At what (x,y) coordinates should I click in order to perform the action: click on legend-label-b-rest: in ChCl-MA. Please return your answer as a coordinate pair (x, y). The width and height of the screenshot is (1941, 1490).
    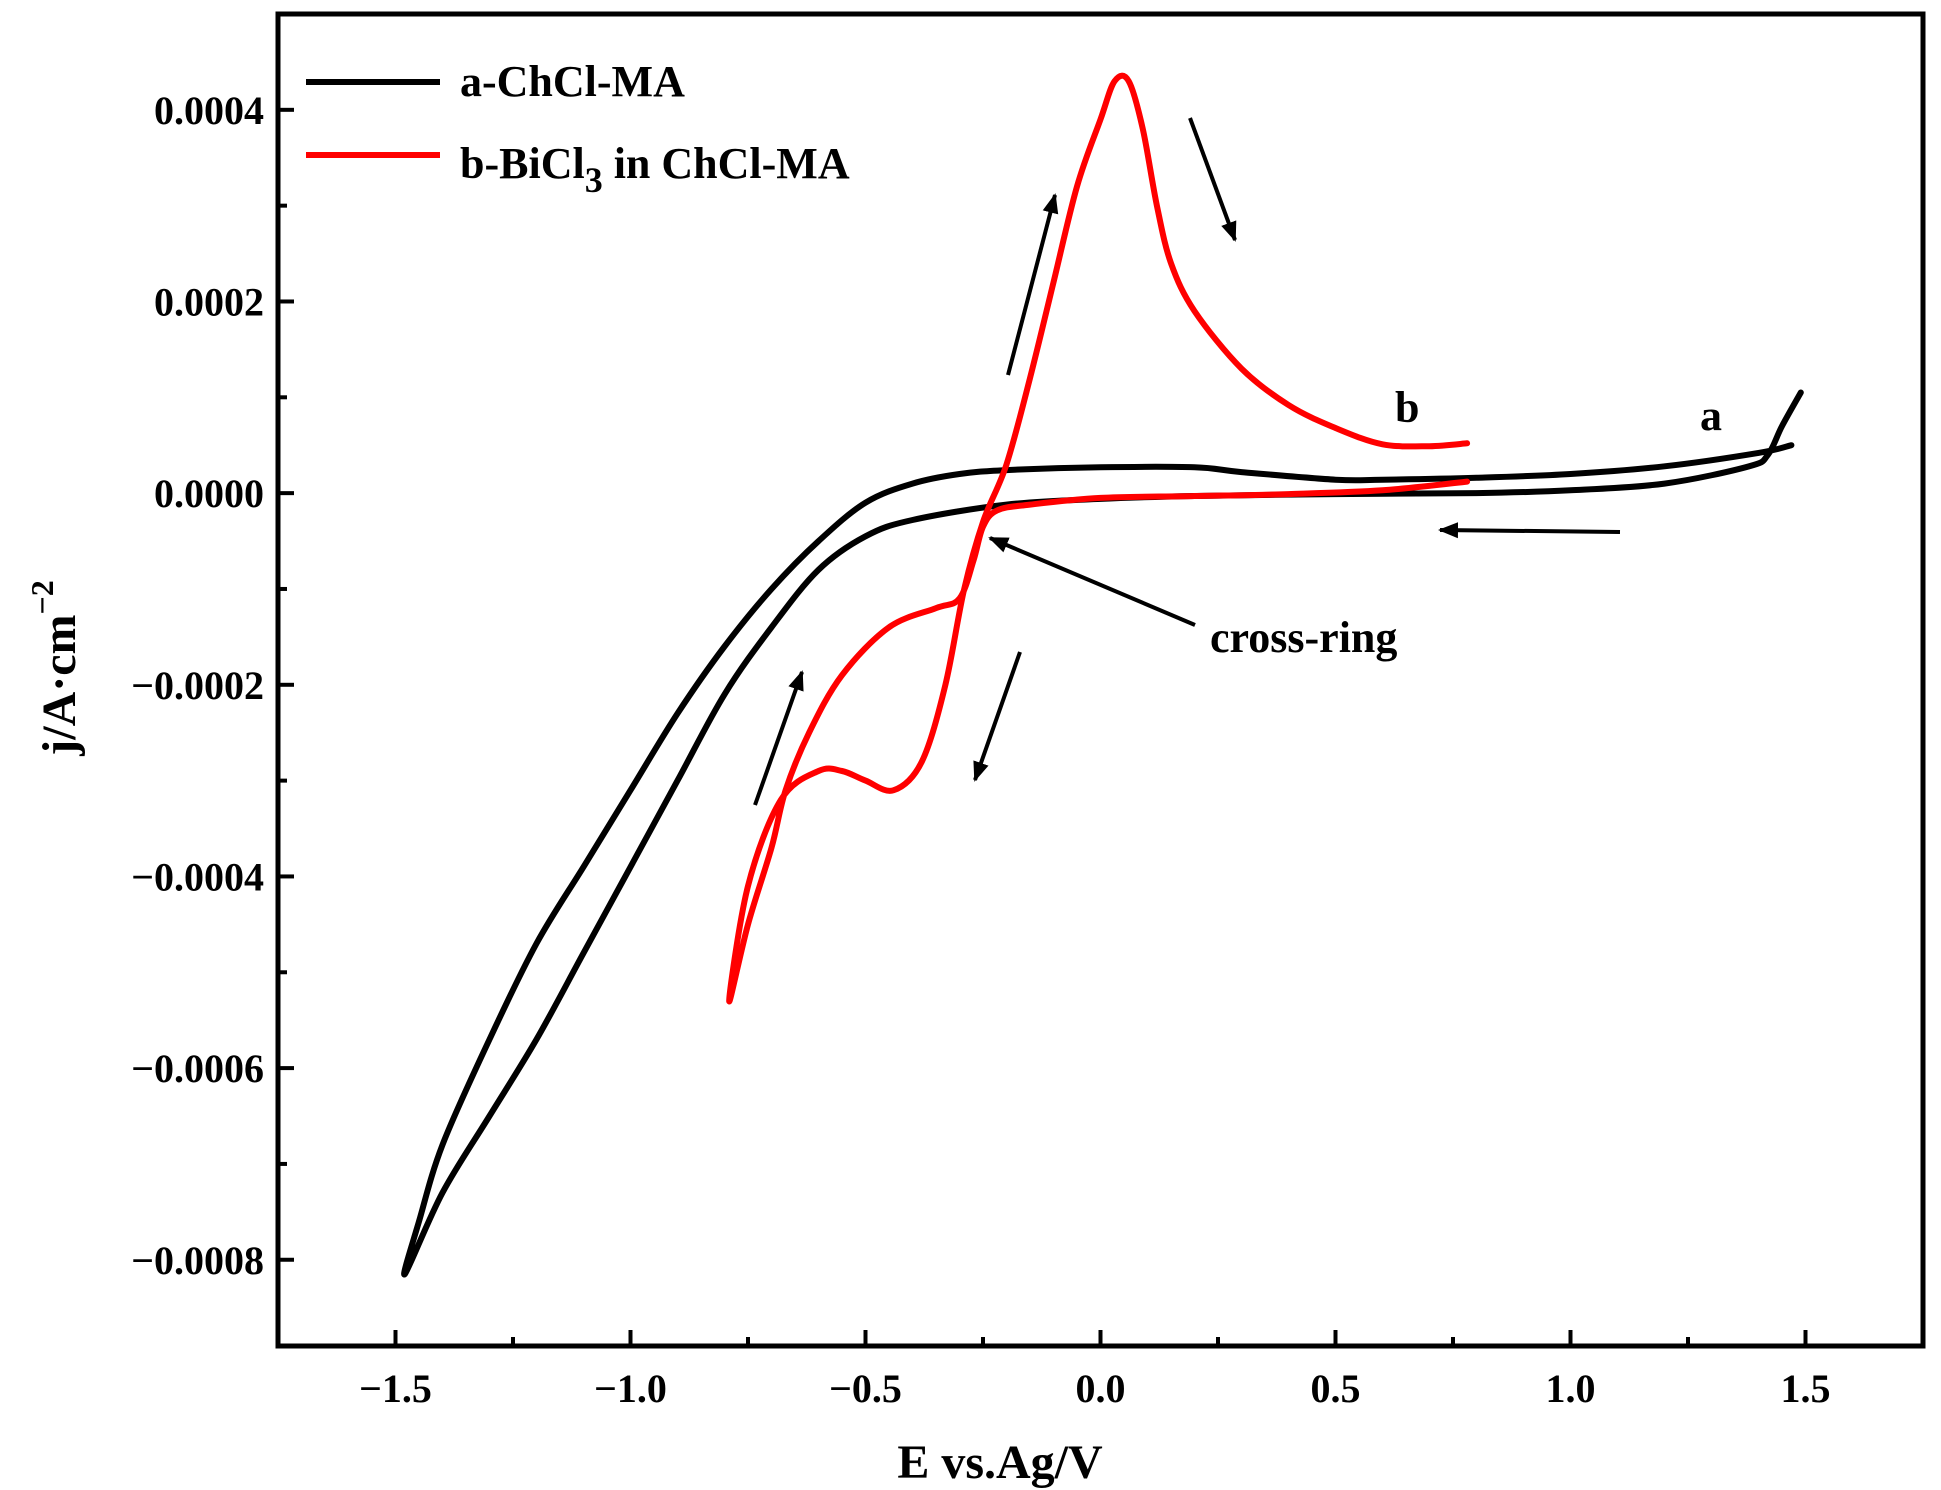
    Looking at the image, I should click on (726, 163).